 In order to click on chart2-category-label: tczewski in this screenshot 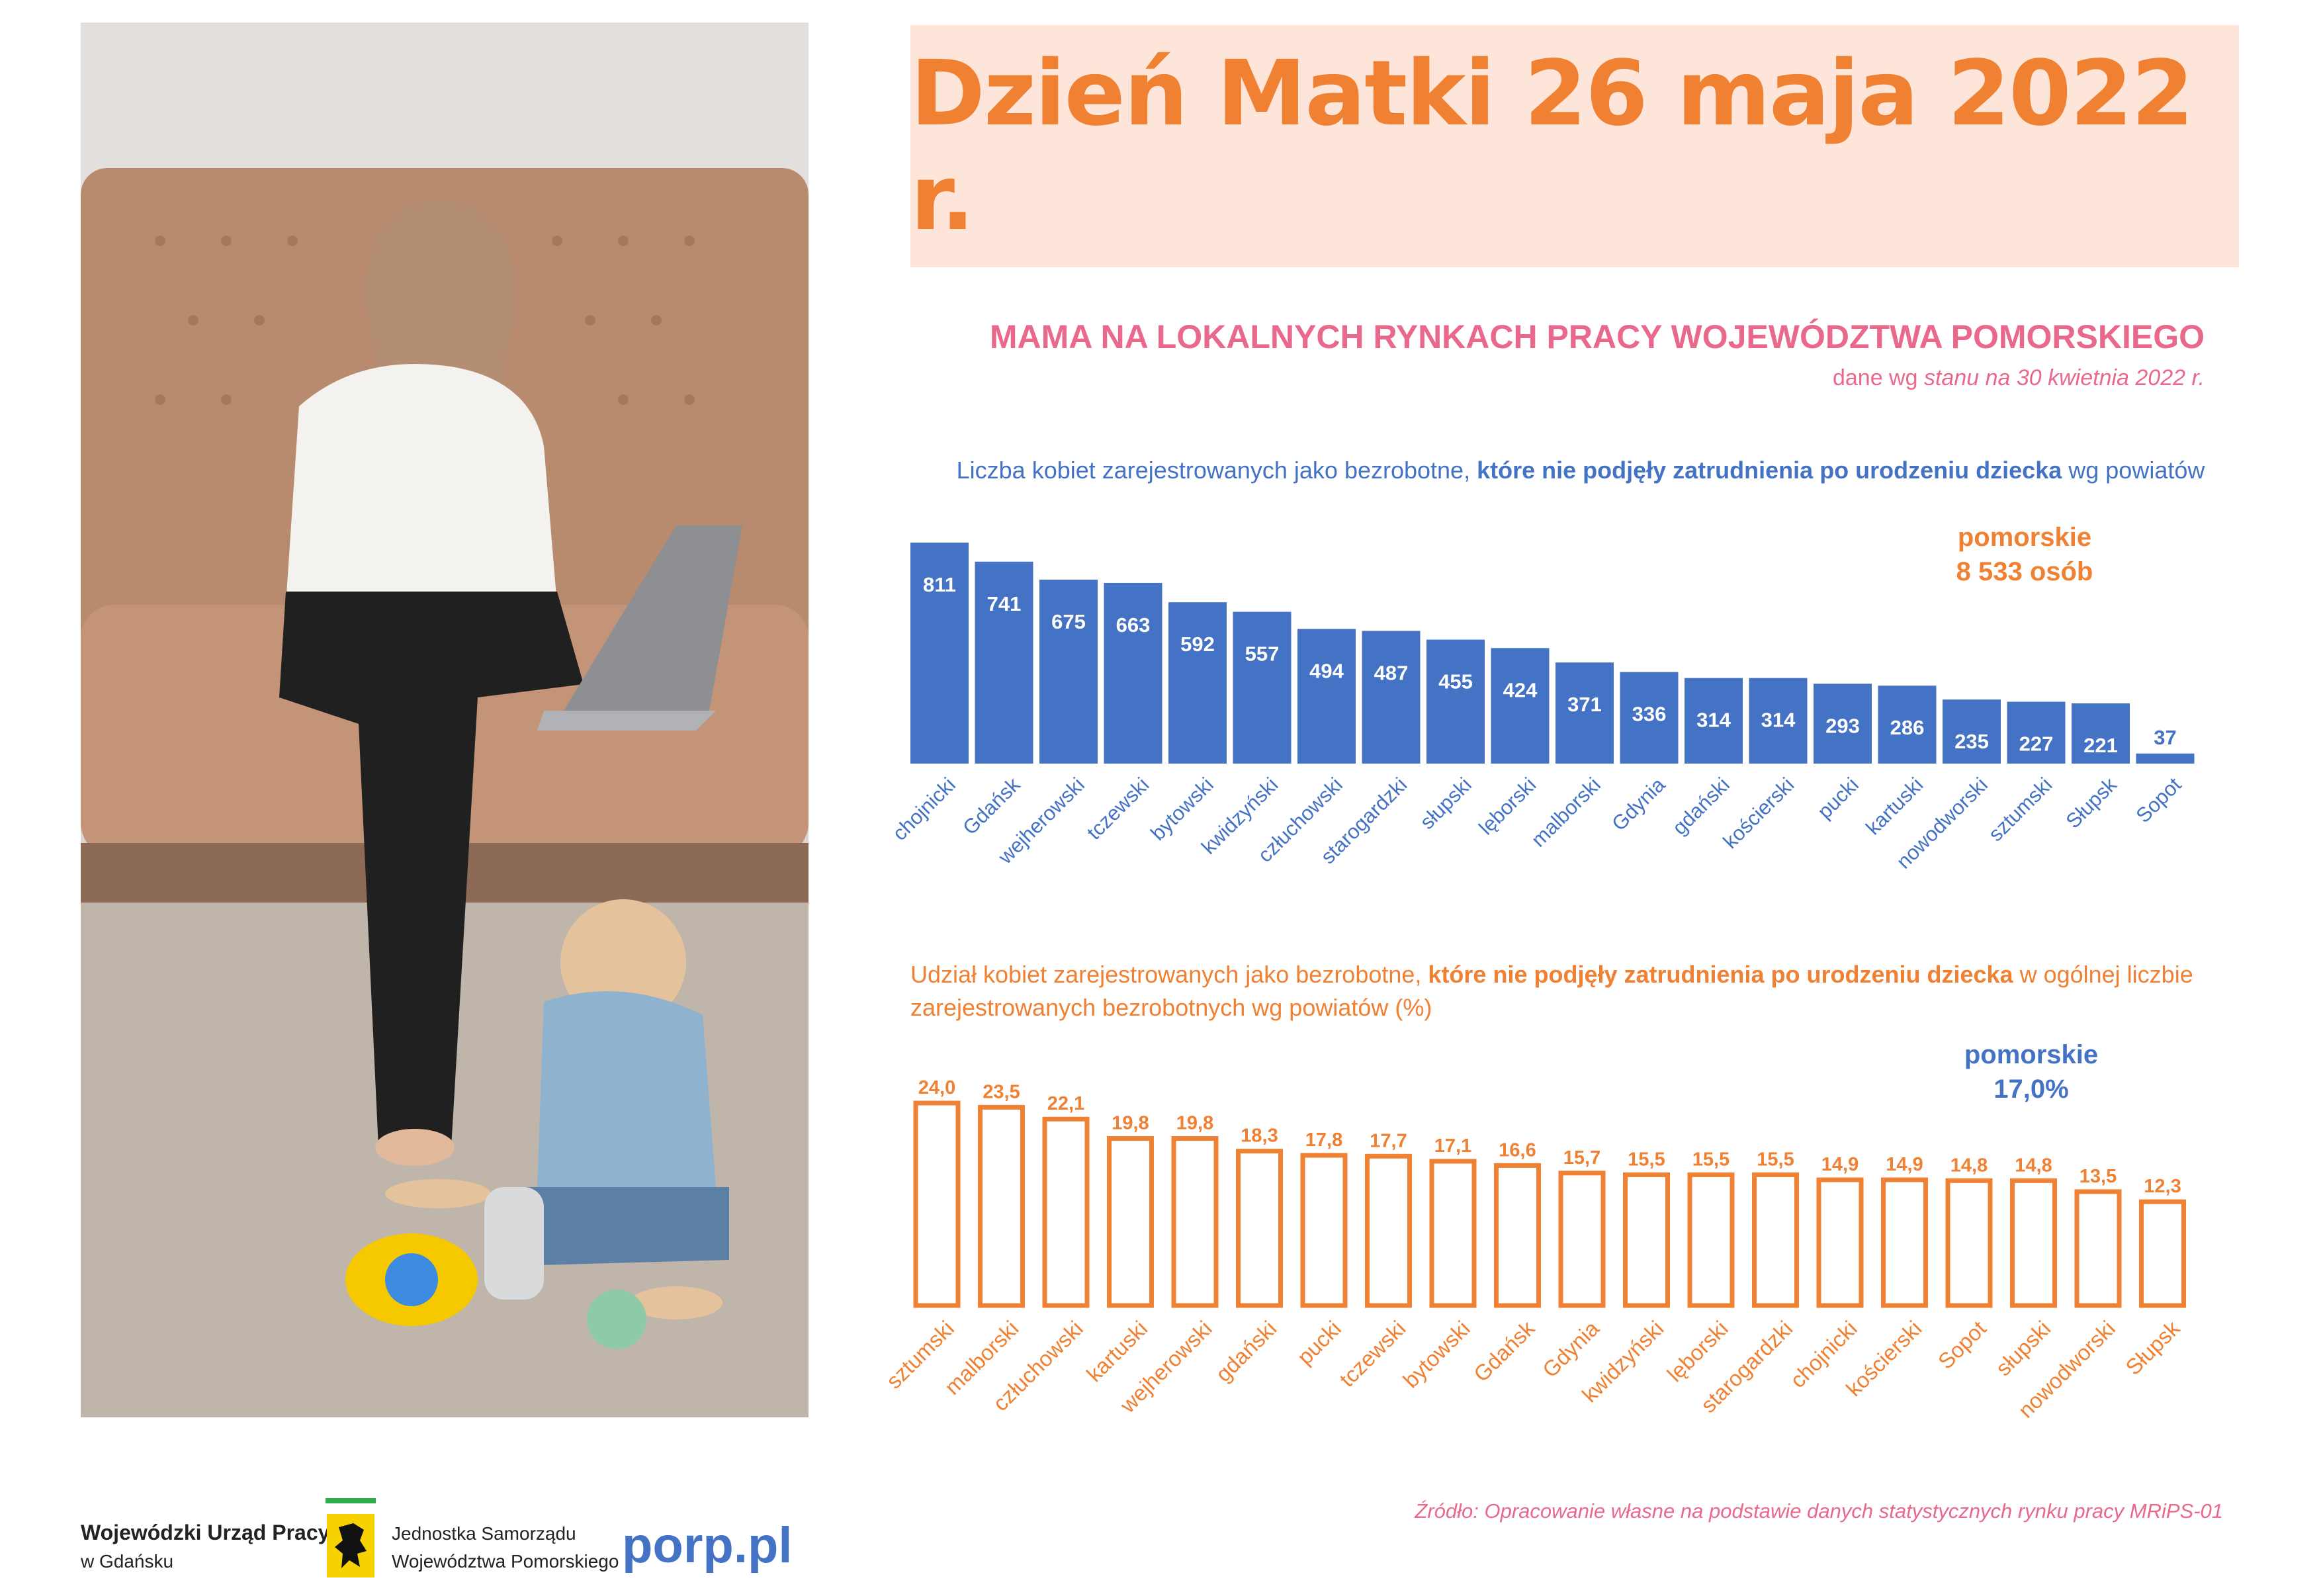, I will do `click(1373, 1354)`.